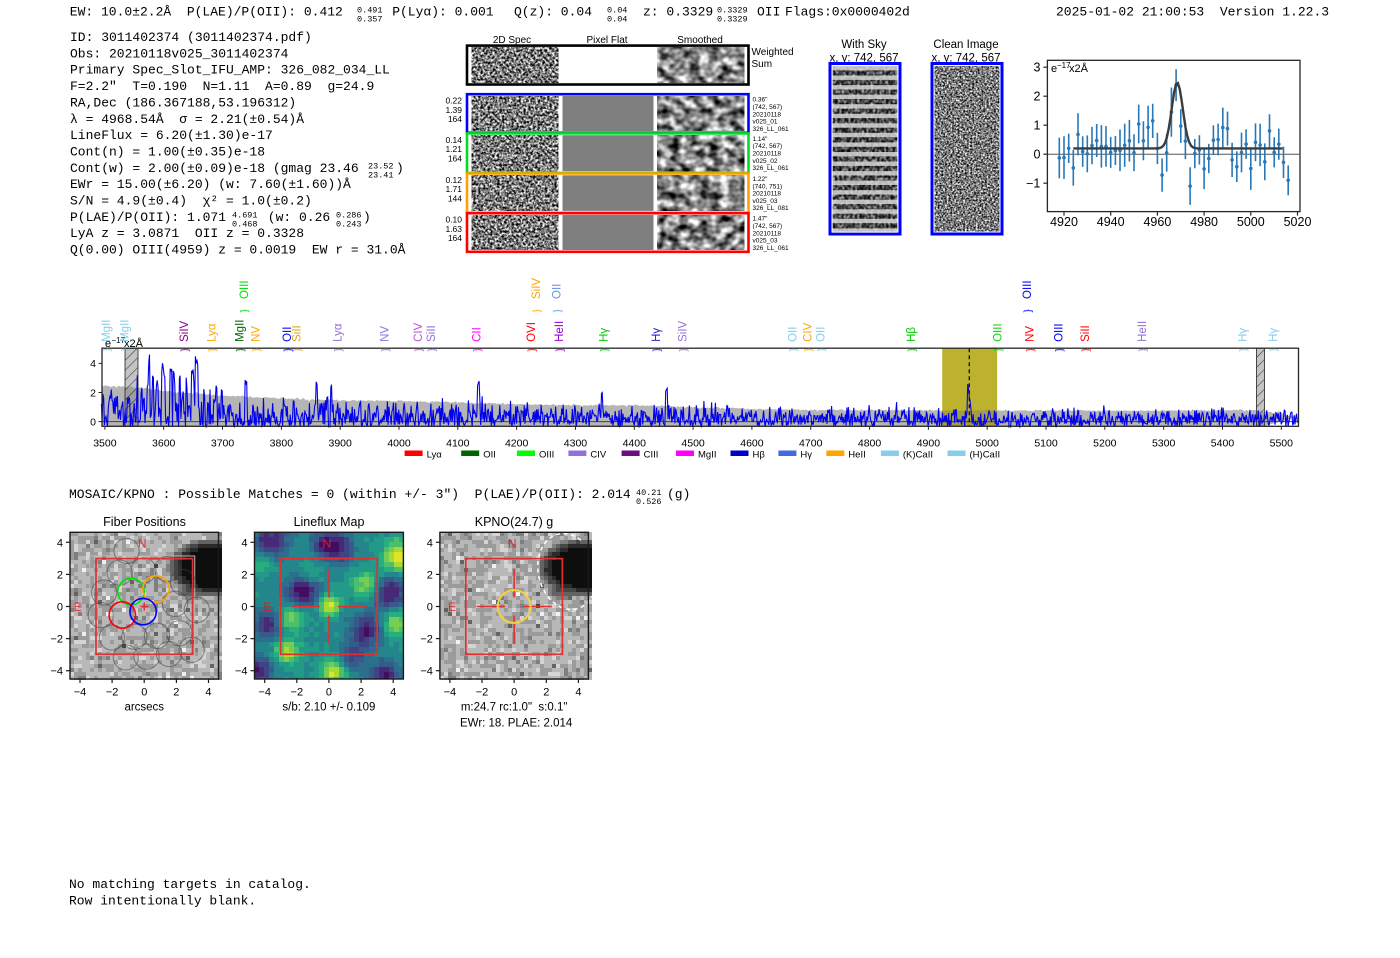  What do you see at coordinates (144, 522) in the screenshot?
I see `svg-text: Fiber Positions` at bounding box center [144, 522].